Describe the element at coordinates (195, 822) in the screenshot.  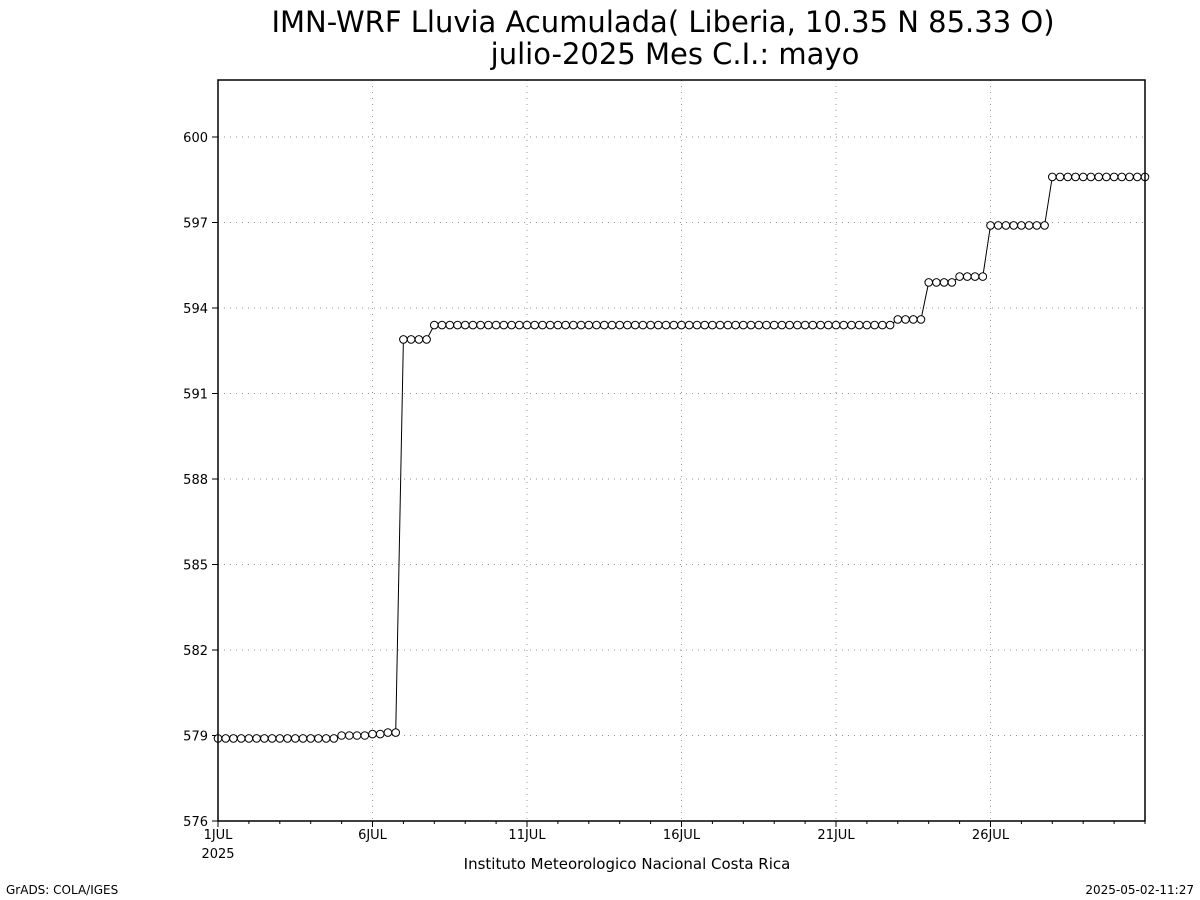
I see `y-tick-label-576: 576` at that location.